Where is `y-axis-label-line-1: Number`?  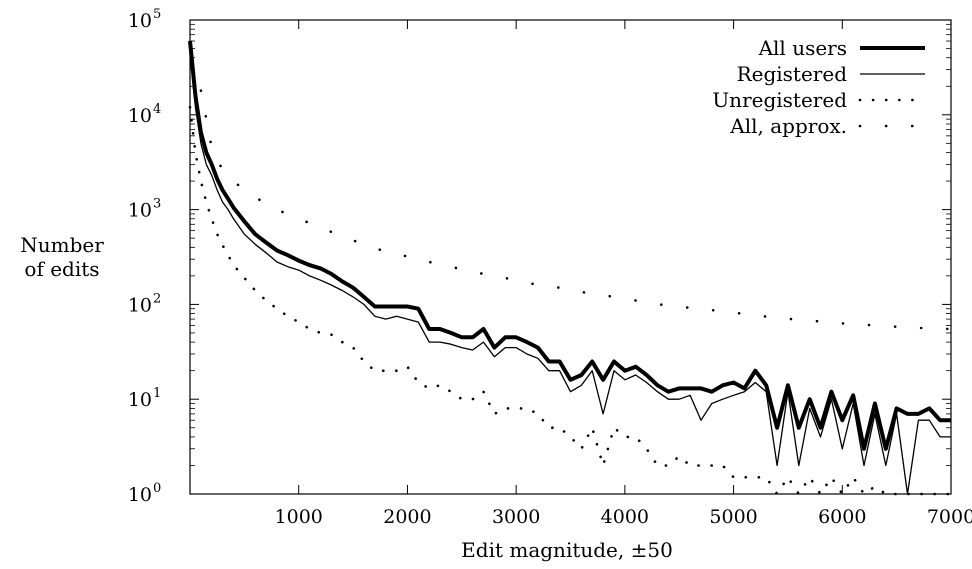 y-axis-label-line-1: Number is located at coordinates (62, 245).